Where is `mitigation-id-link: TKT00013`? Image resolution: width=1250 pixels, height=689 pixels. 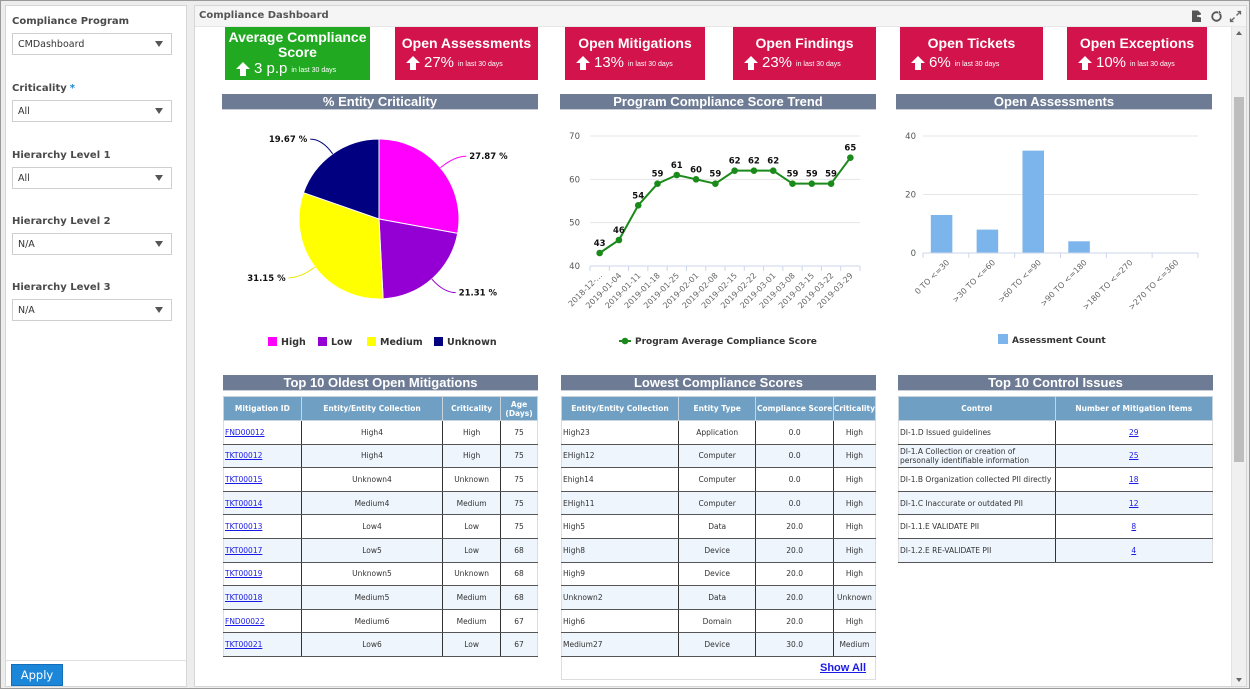 mitigation-id-link: TKT00013 is located at coordinates (244, 527).